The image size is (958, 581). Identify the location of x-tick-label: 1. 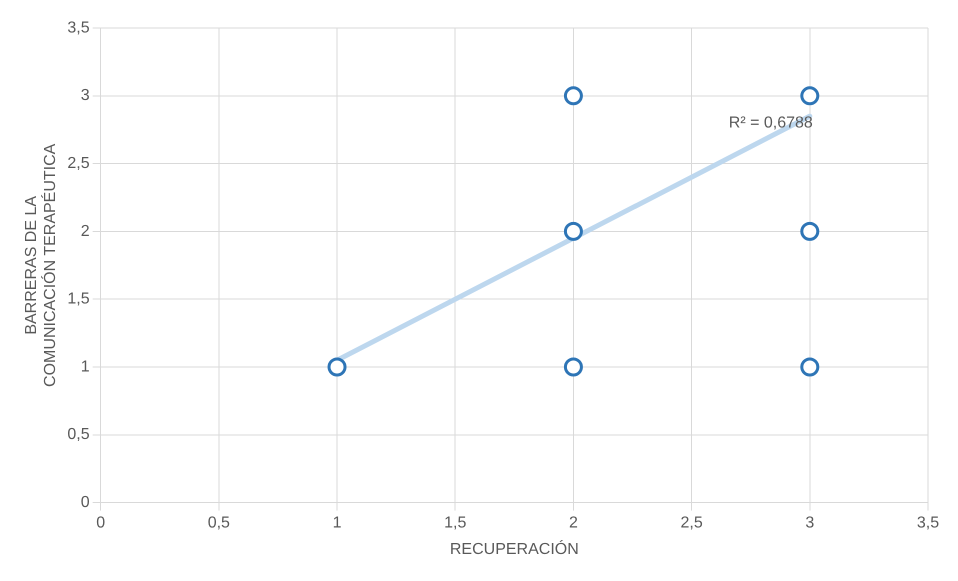
(337, 523).